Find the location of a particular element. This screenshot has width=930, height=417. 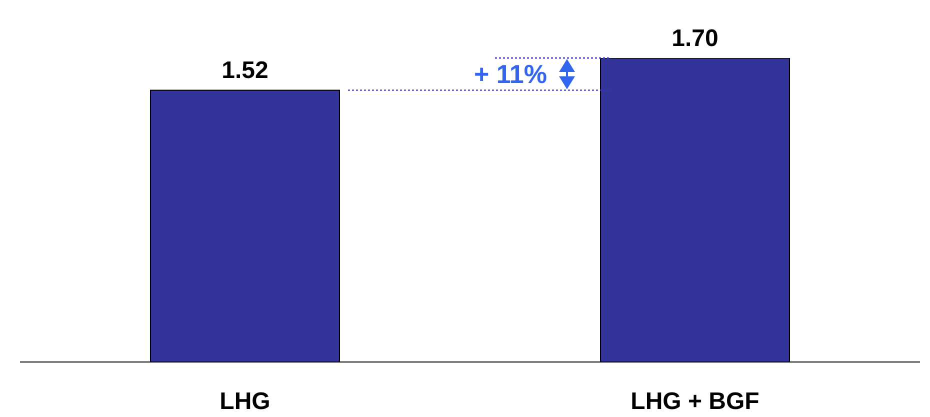

x-tick-label: LHG is located at coordinates (245, 402).